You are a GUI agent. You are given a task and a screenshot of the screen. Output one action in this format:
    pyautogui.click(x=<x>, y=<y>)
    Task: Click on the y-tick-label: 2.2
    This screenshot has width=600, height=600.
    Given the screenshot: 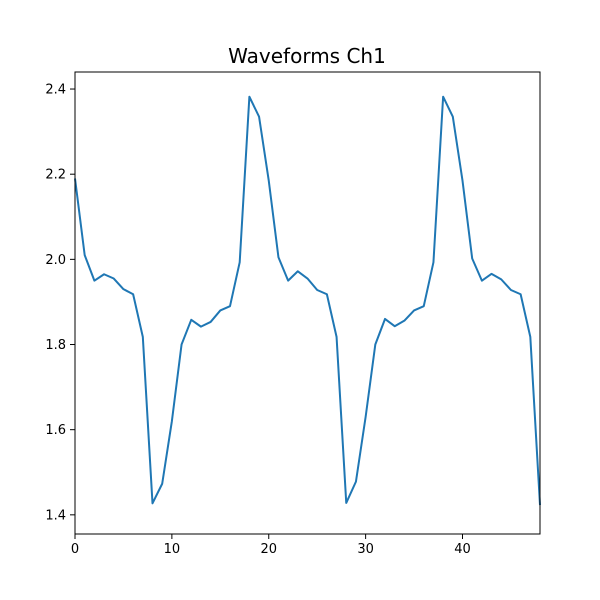 What is the action you would take?
    pyautogui.click(x=55, y=175)
    